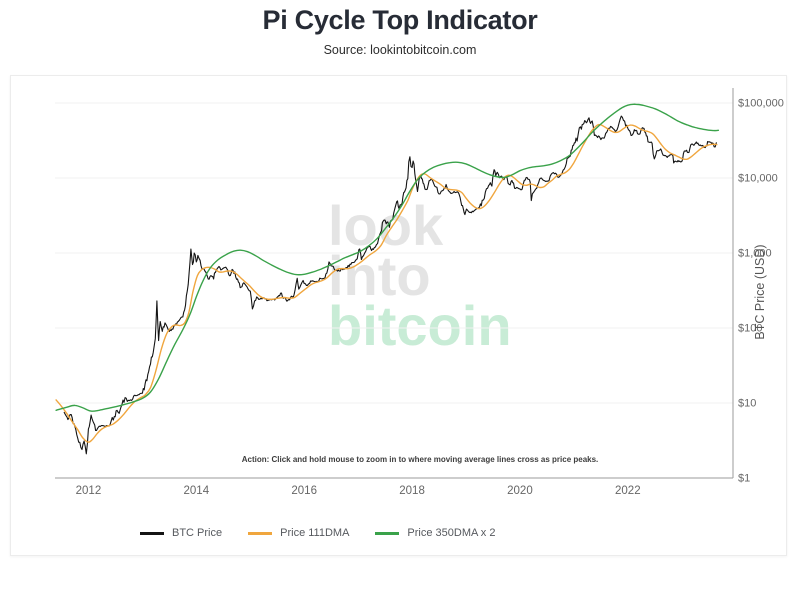  What do you see at coordinates (197, 533) in the screenshot?
I see `legend-label: BTC Price` at bounding box center [197, 533].